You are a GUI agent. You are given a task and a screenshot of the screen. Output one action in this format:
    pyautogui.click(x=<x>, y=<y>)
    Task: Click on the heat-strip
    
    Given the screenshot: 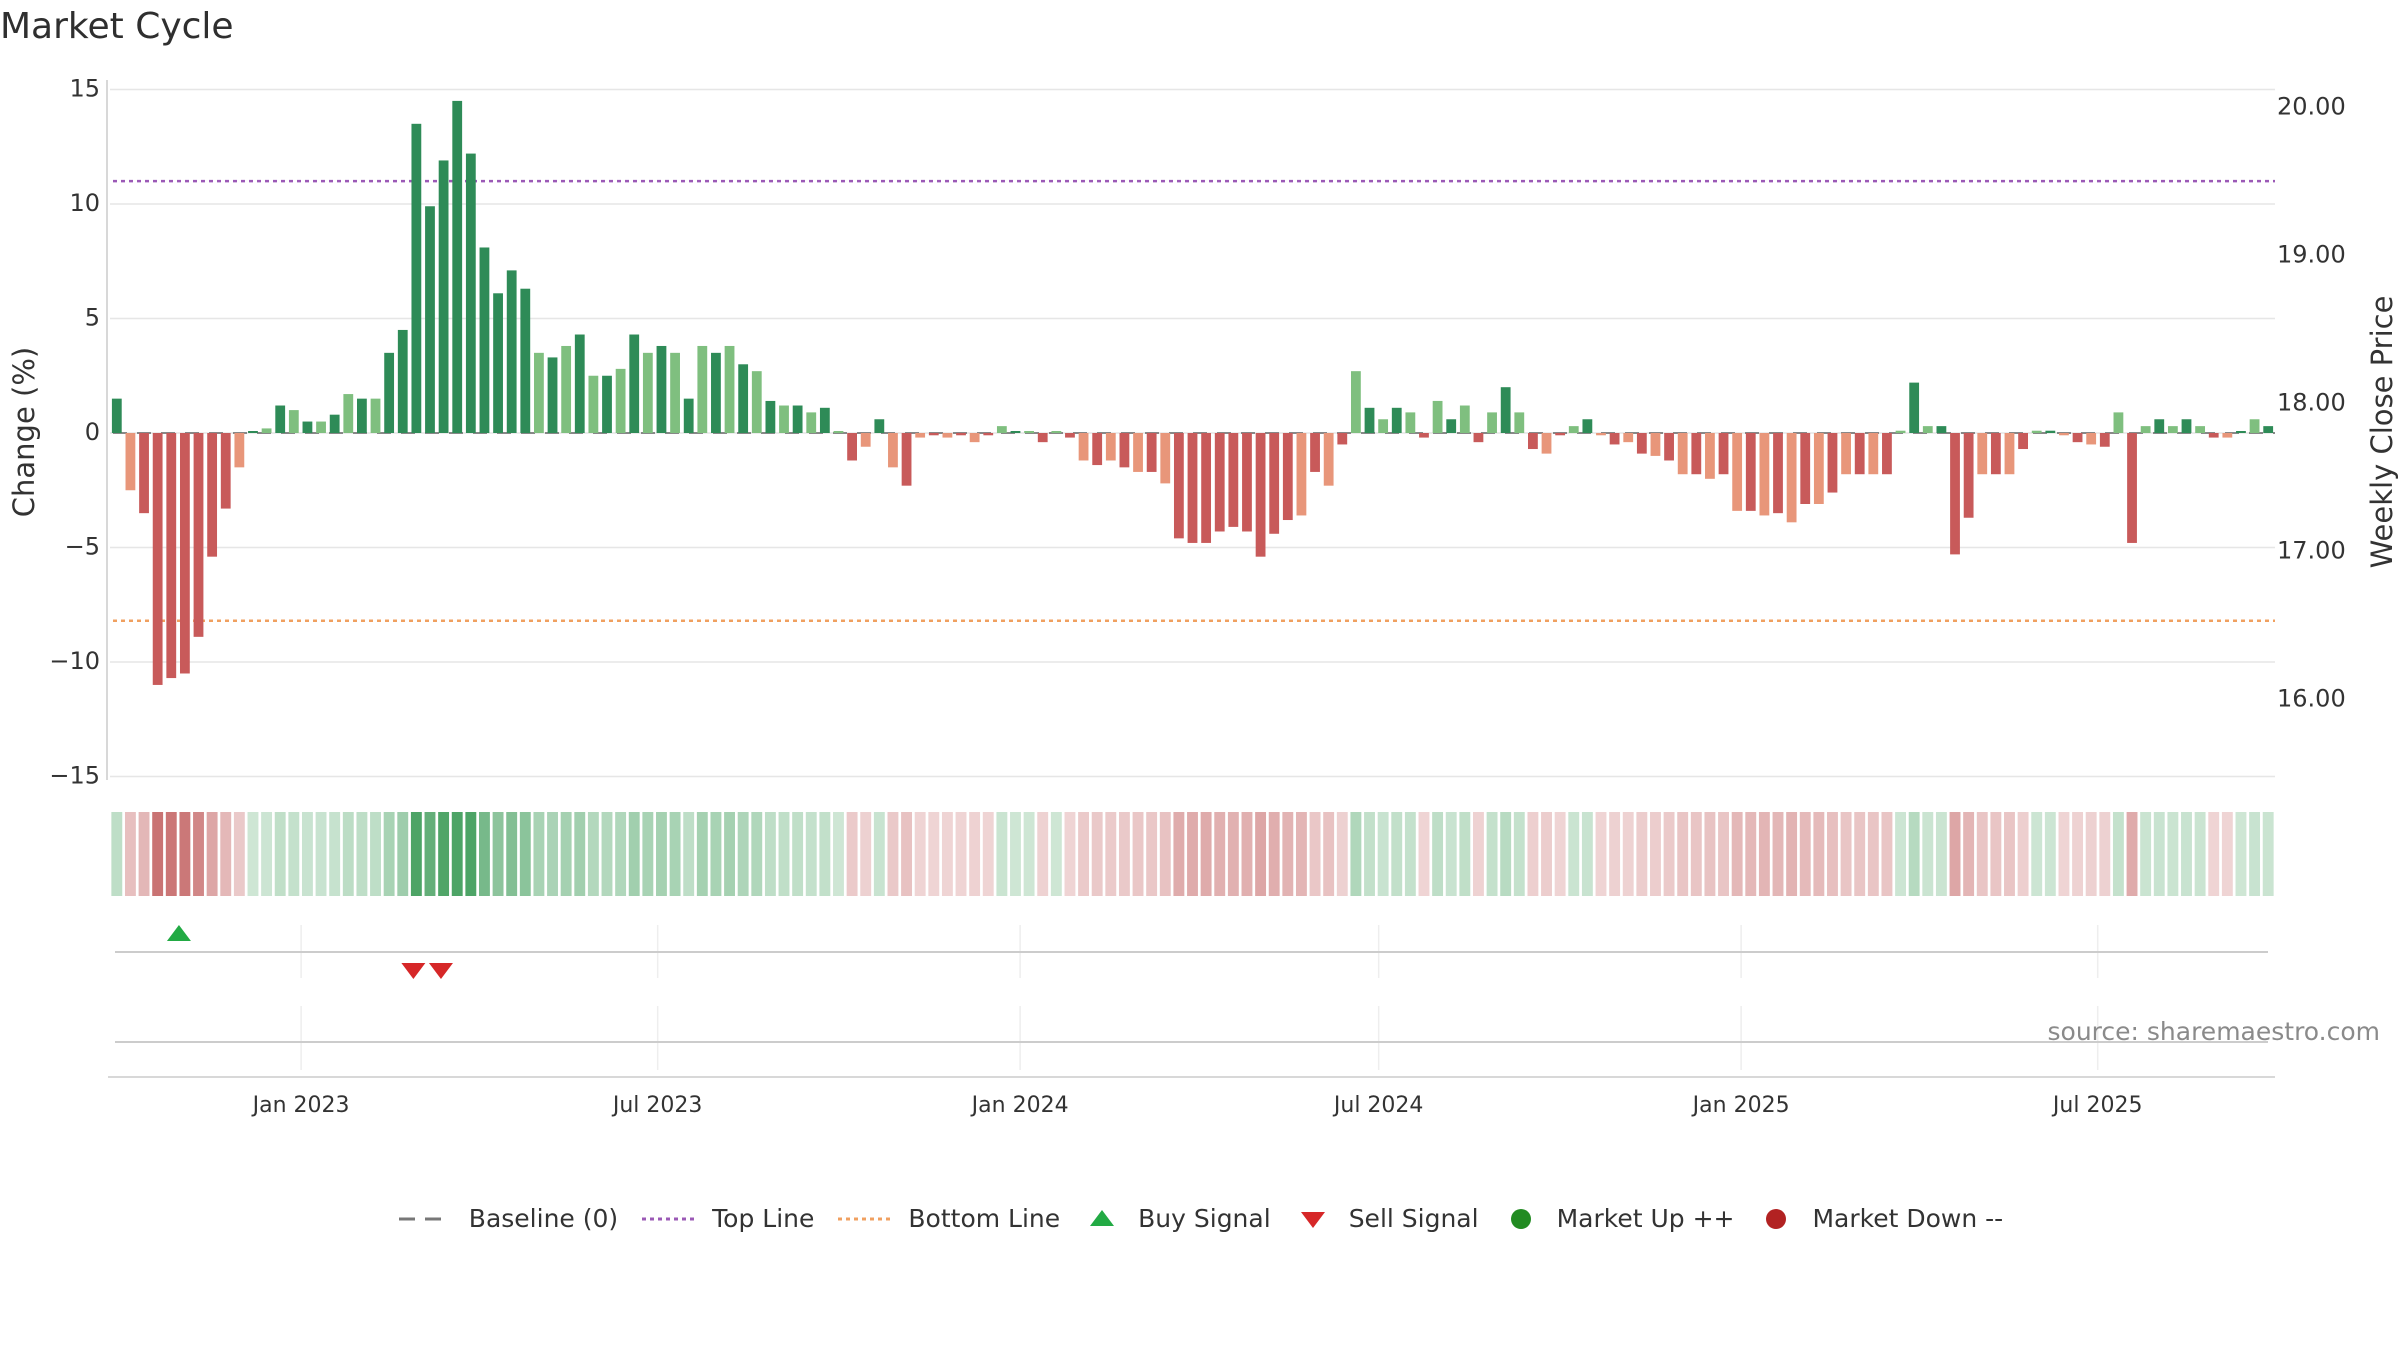 What is the action you would take?
    pyautogui.click(x=1192, y=854)
    